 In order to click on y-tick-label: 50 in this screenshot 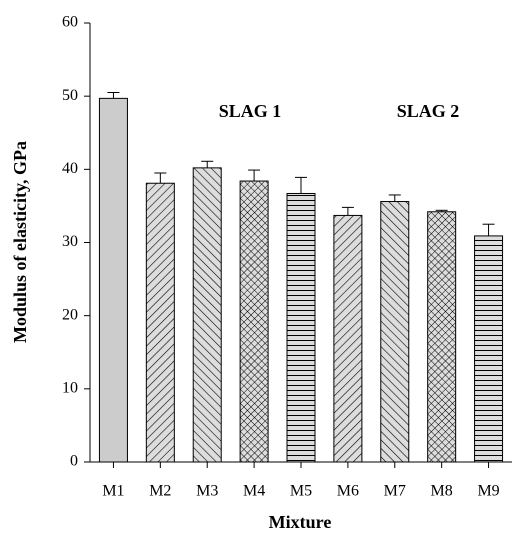, I will do `click(70, 95)`.